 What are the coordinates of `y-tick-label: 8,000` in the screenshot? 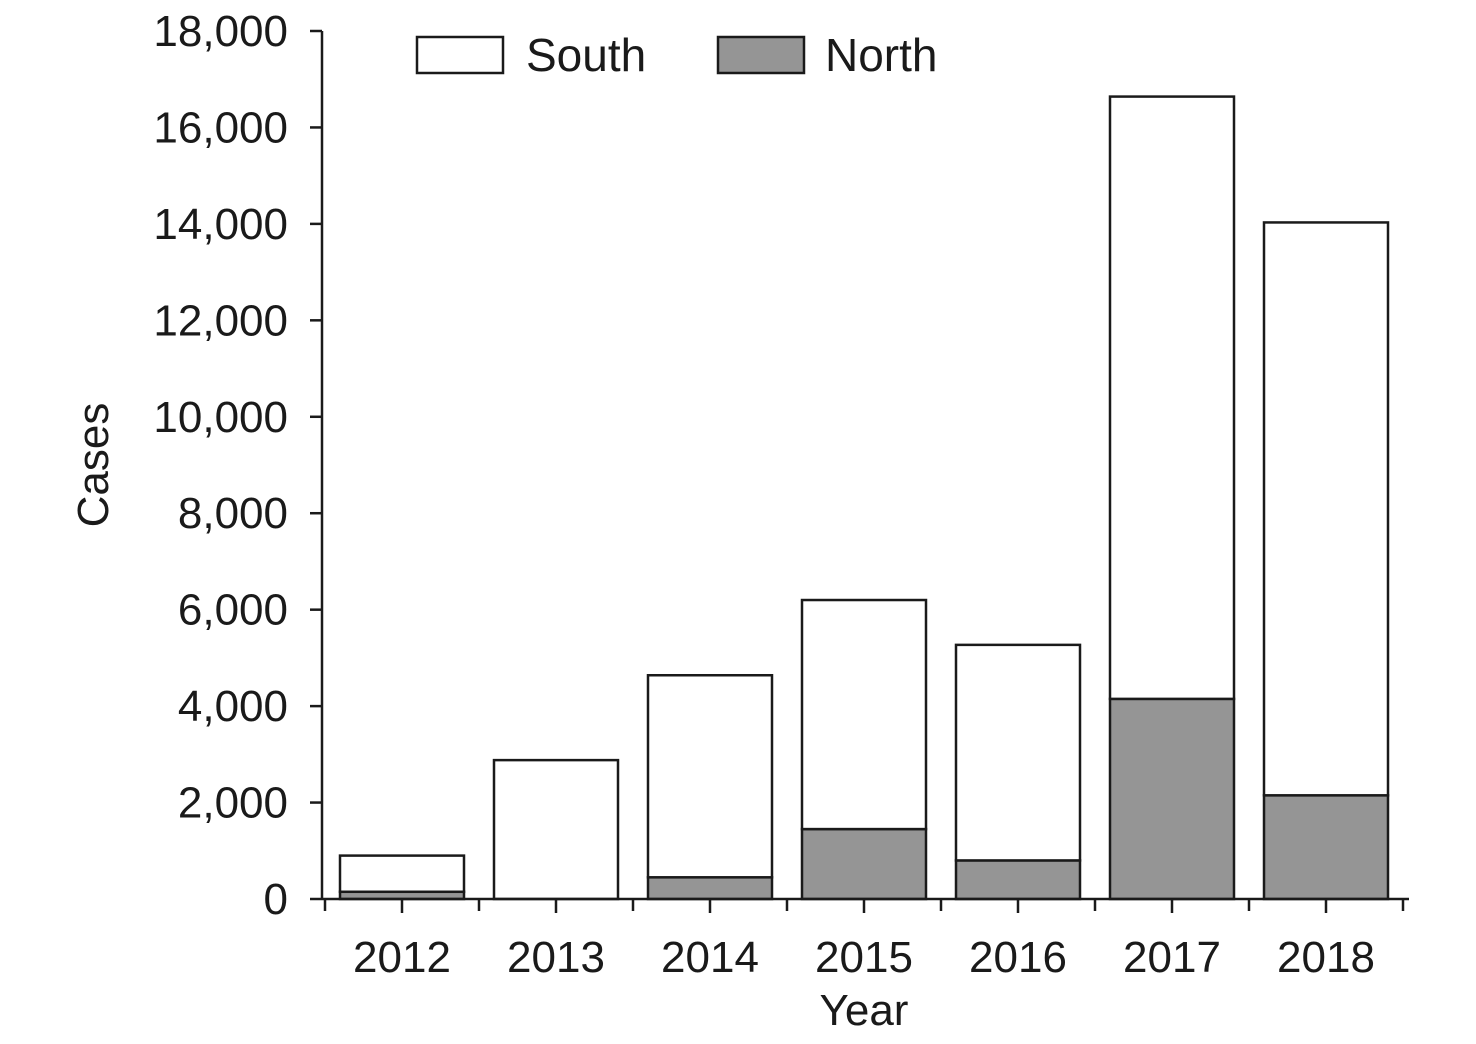 It's located at (233, 513).